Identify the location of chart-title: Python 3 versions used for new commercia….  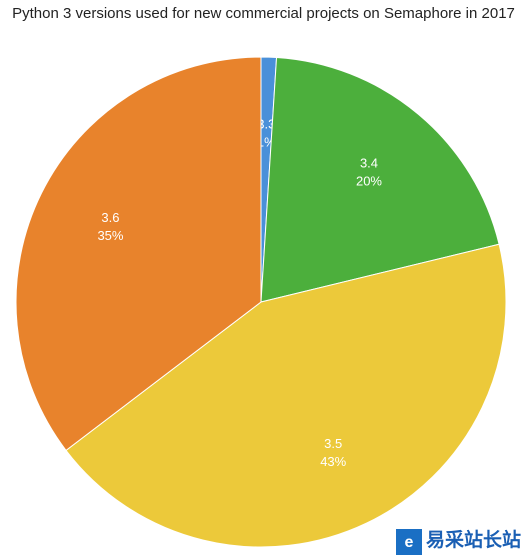
(263, 13).